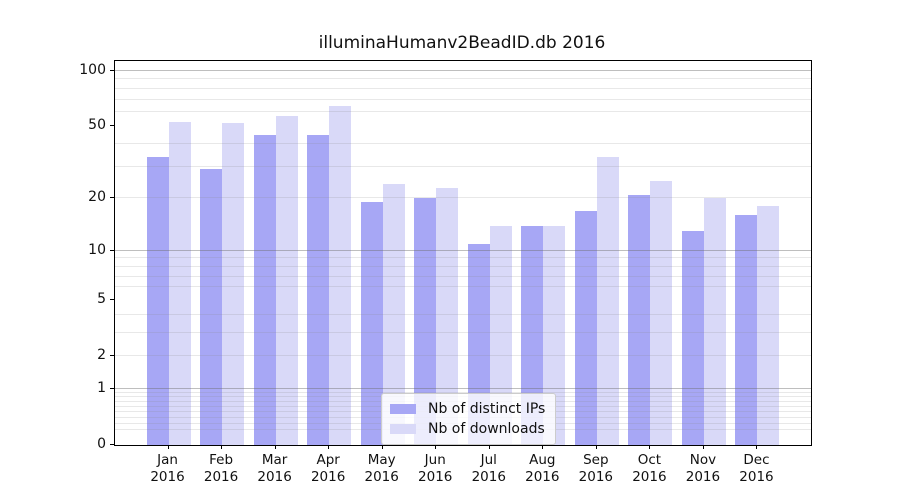 The image size is (900, 500). I want to click on bar-may-ips, so click(371, 323).